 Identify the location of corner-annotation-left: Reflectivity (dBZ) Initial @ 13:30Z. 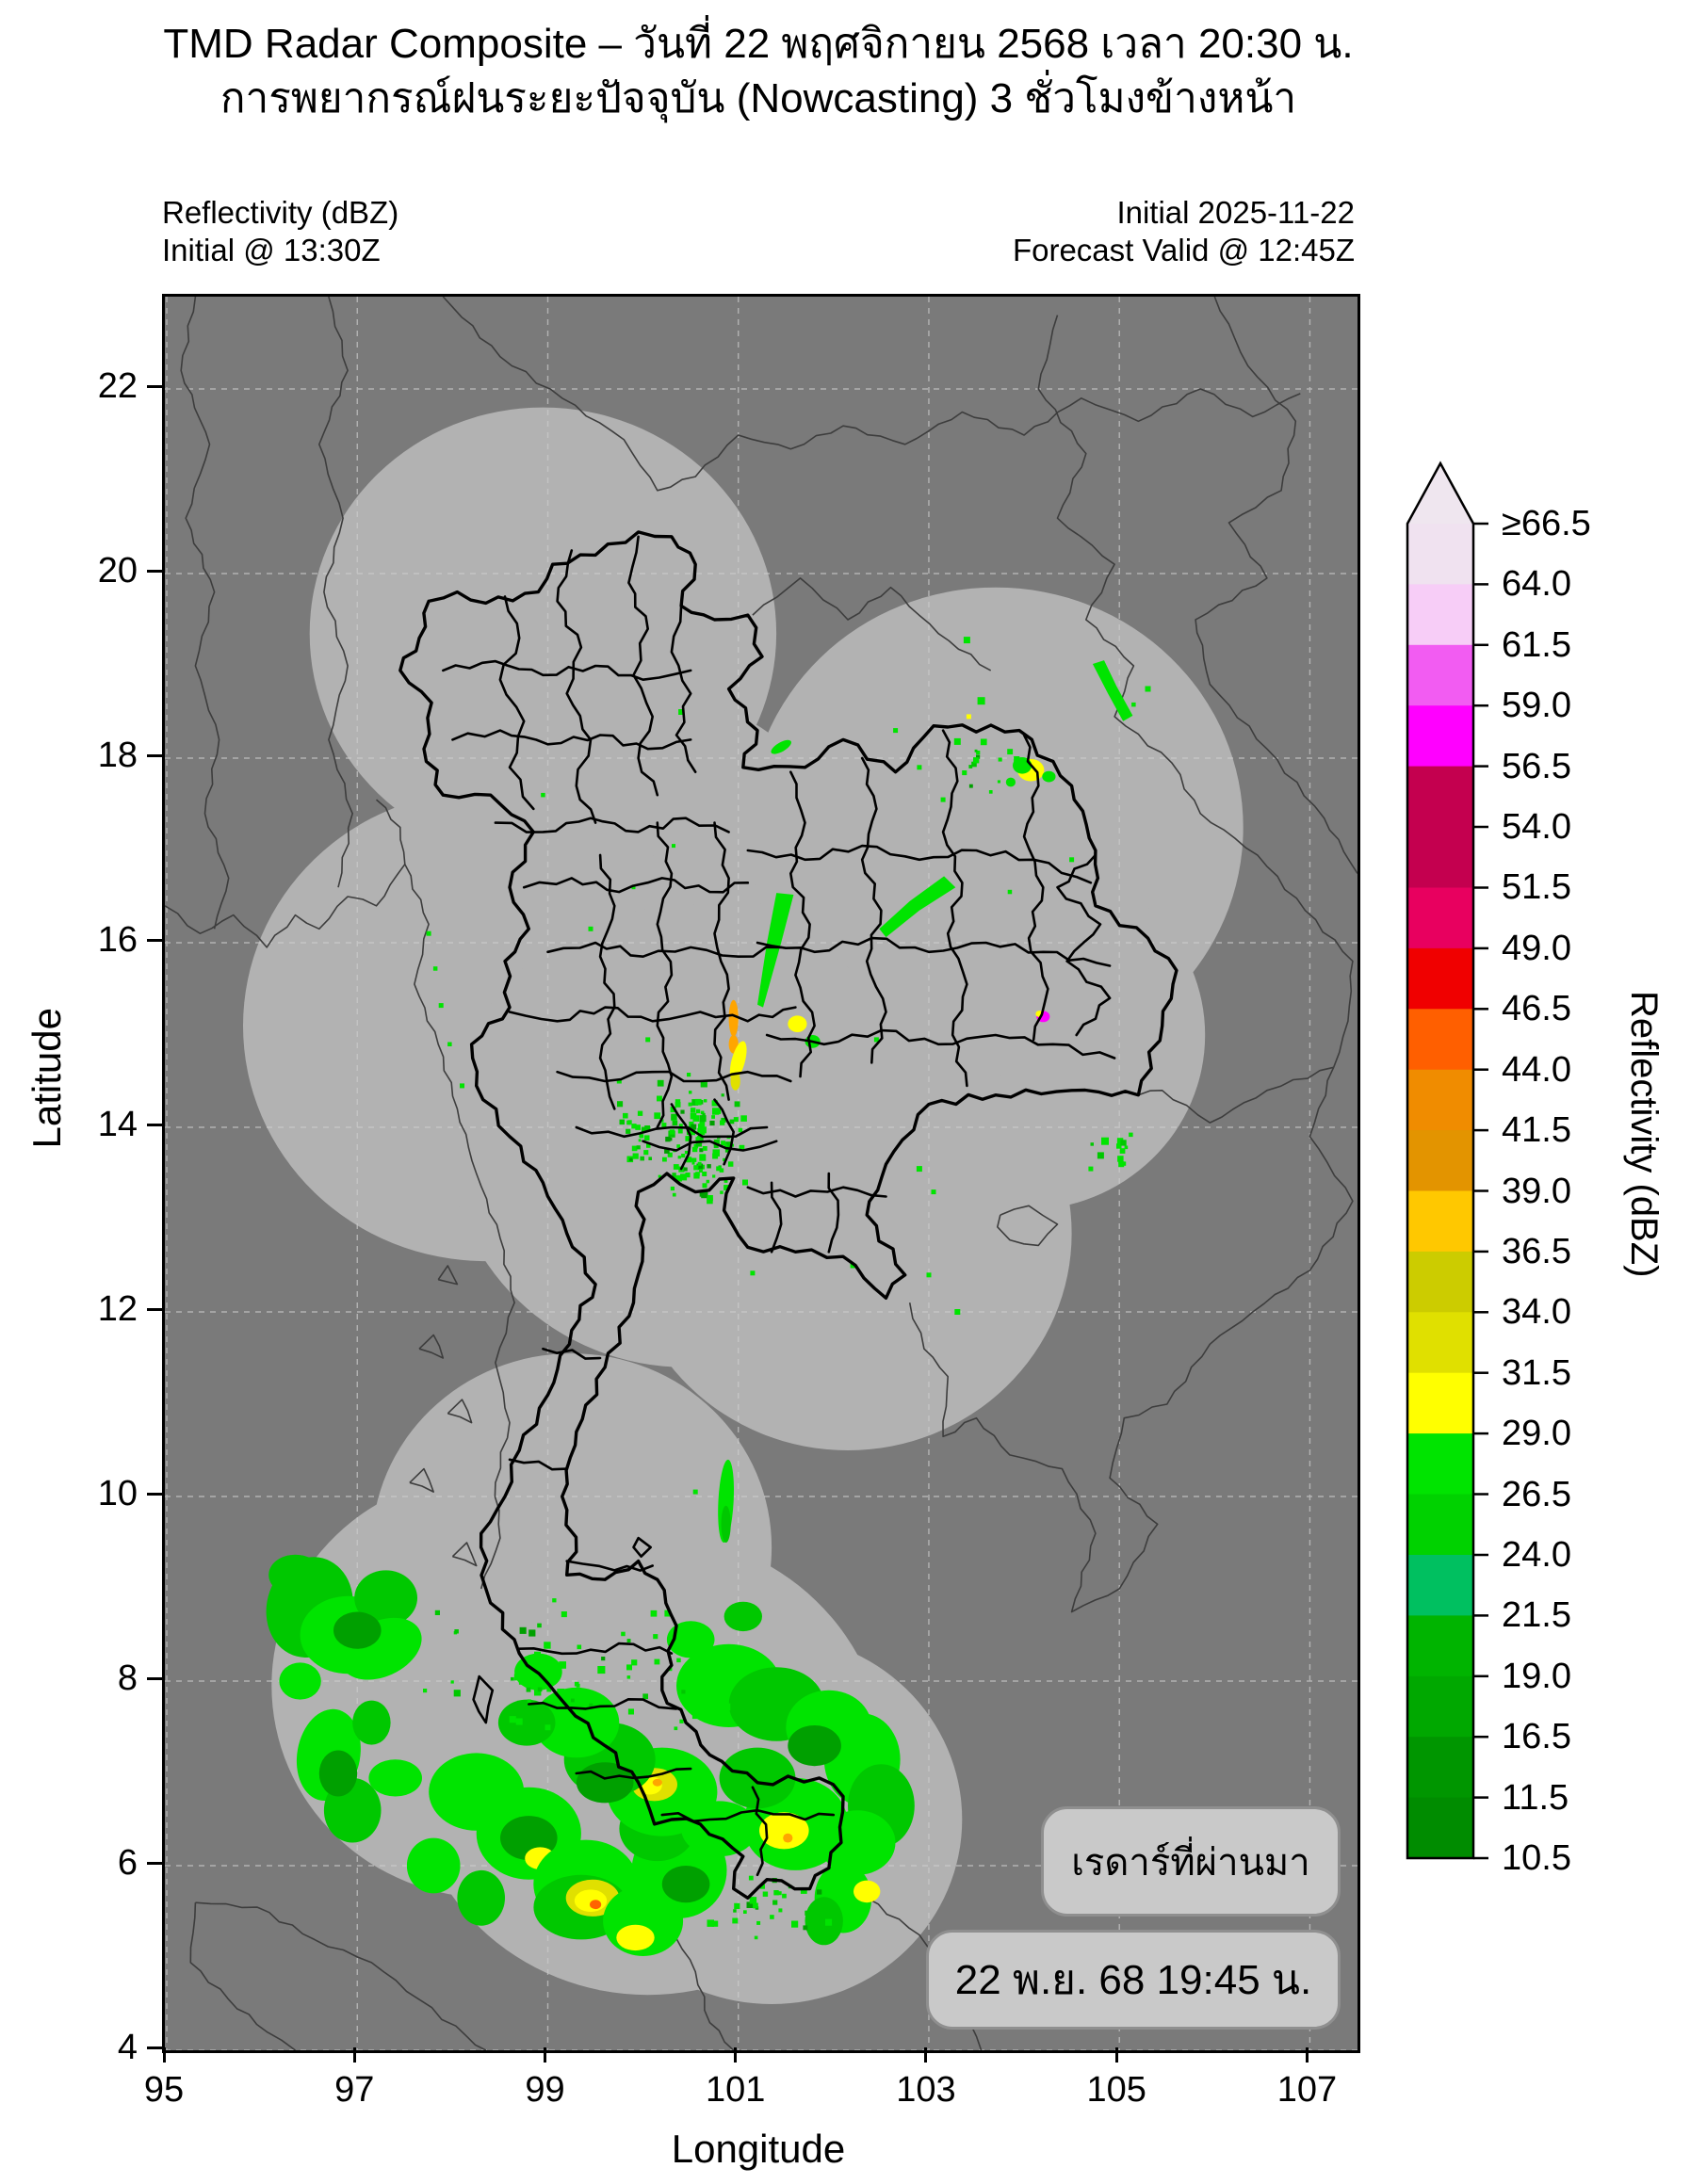
(280, 231).